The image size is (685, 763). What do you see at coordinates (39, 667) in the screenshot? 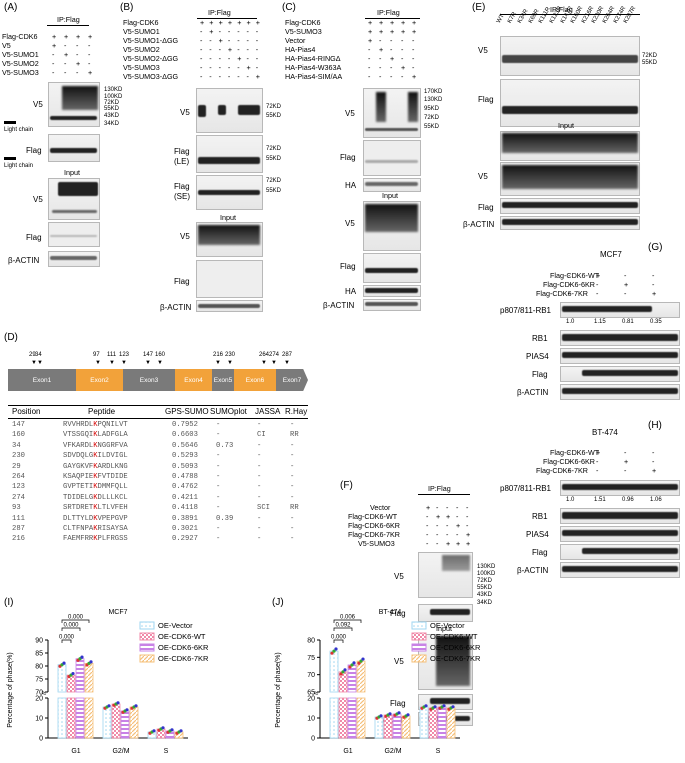
I see `y-tick-label: 80` at bounding box center [39, 667].